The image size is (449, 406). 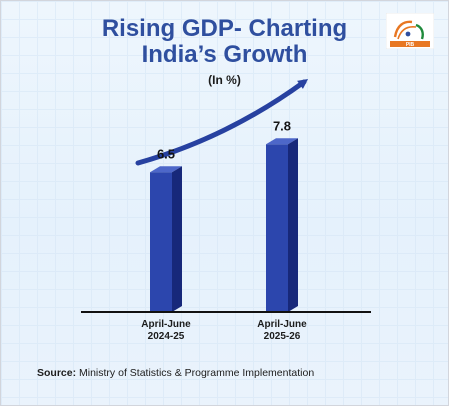 I want to click on pib-logo: PIB, so click(x=410, y=31).